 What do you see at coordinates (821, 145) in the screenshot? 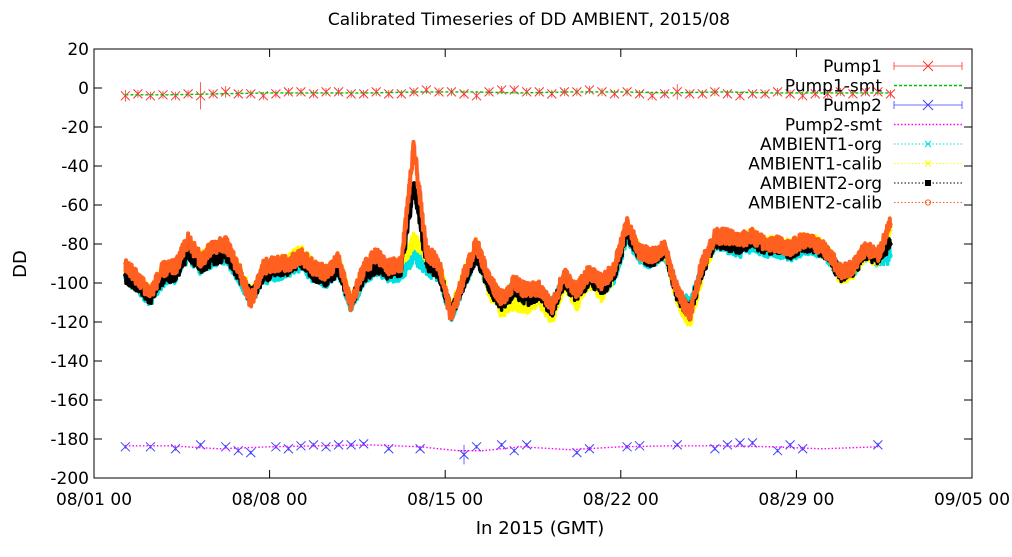
I see `legend-label: AMBIENT1-org` at bounding box center [821, 145].